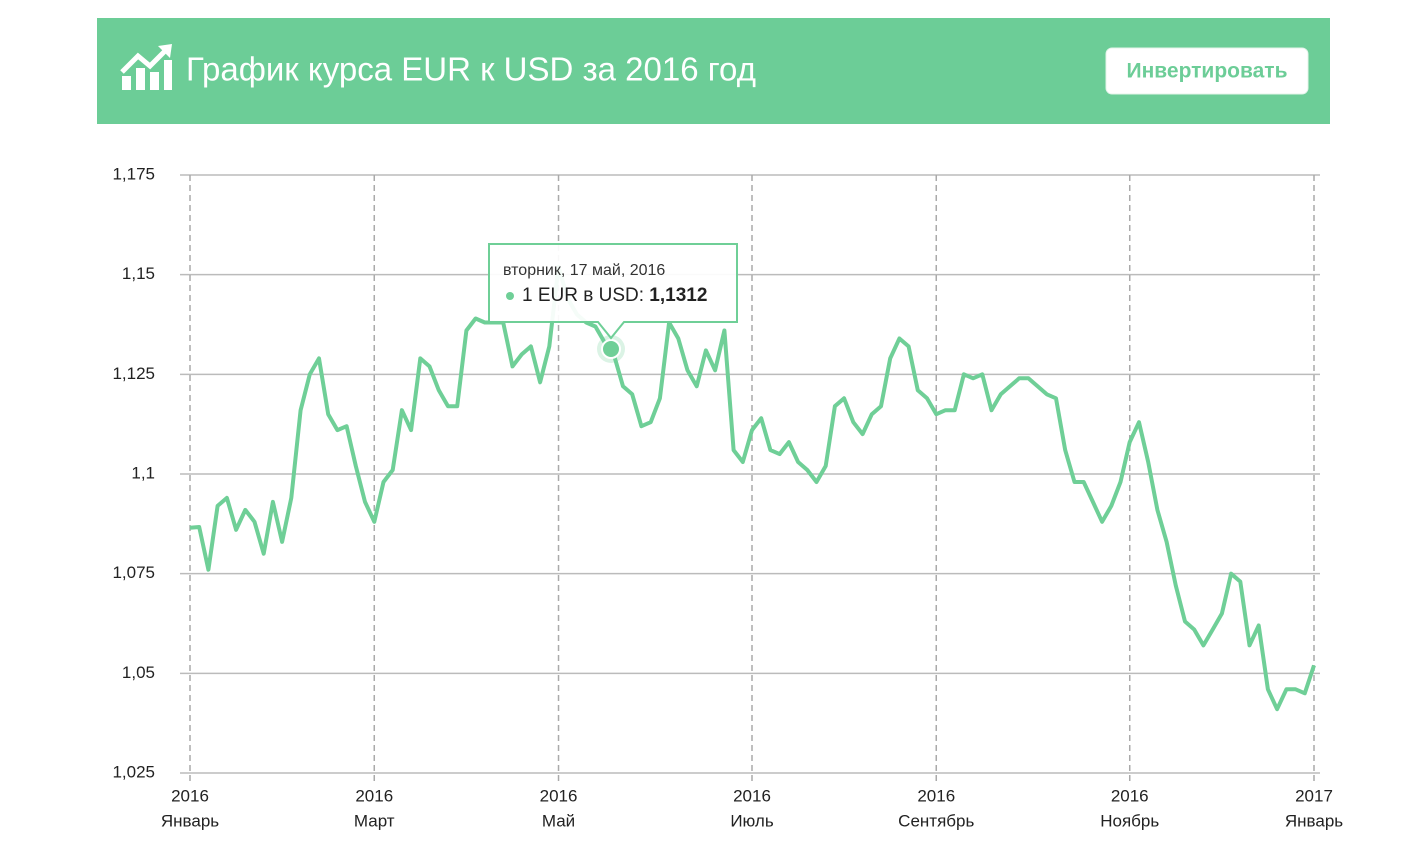 The width and height of the screenshot is (1428, 856). What do you see at coordinates (471, 69) in the screenshot?
I see `header-title: График курса EUR к USD за 2016 год` at bounding box center [471, 69].